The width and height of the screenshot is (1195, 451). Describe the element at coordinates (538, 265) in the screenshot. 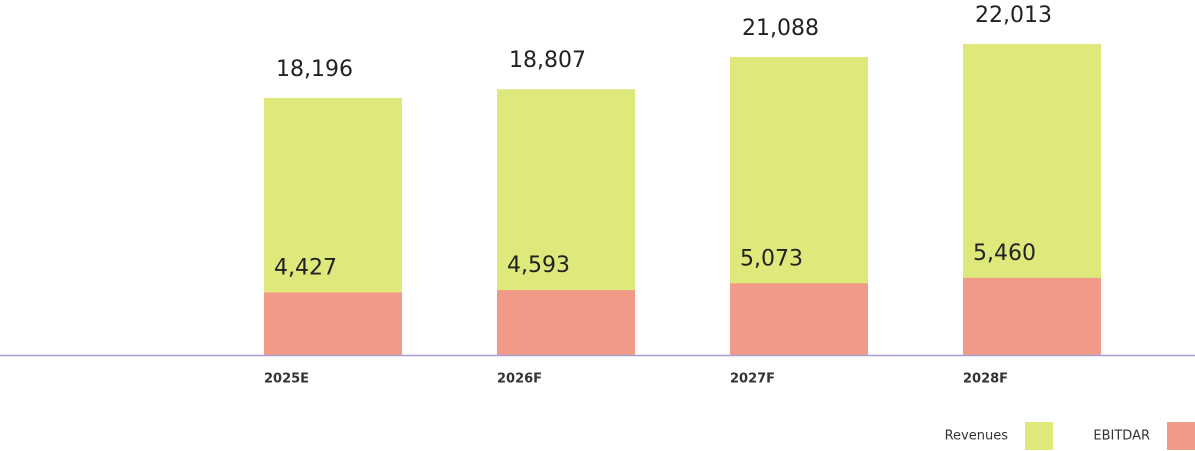

I see `value-label: 4,593` at that location.